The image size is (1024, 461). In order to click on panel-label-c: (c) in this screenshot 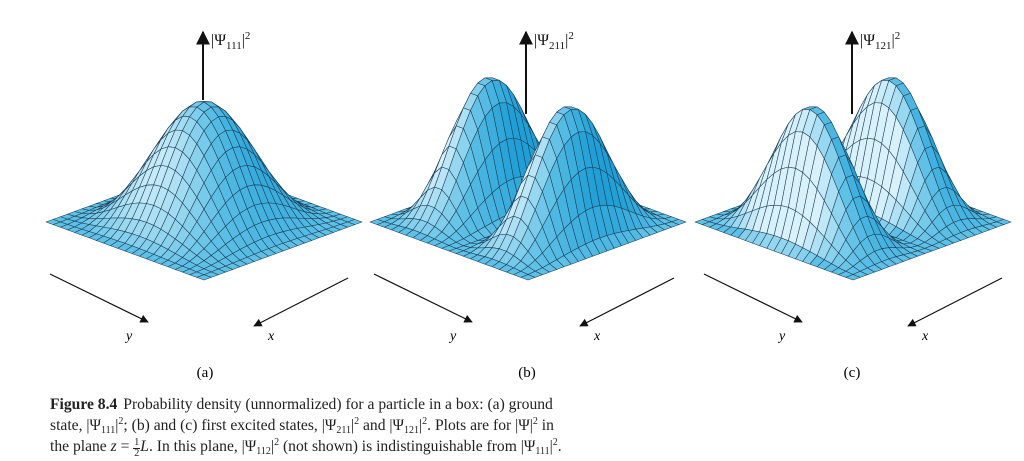, I will do `click(852, 373)`.